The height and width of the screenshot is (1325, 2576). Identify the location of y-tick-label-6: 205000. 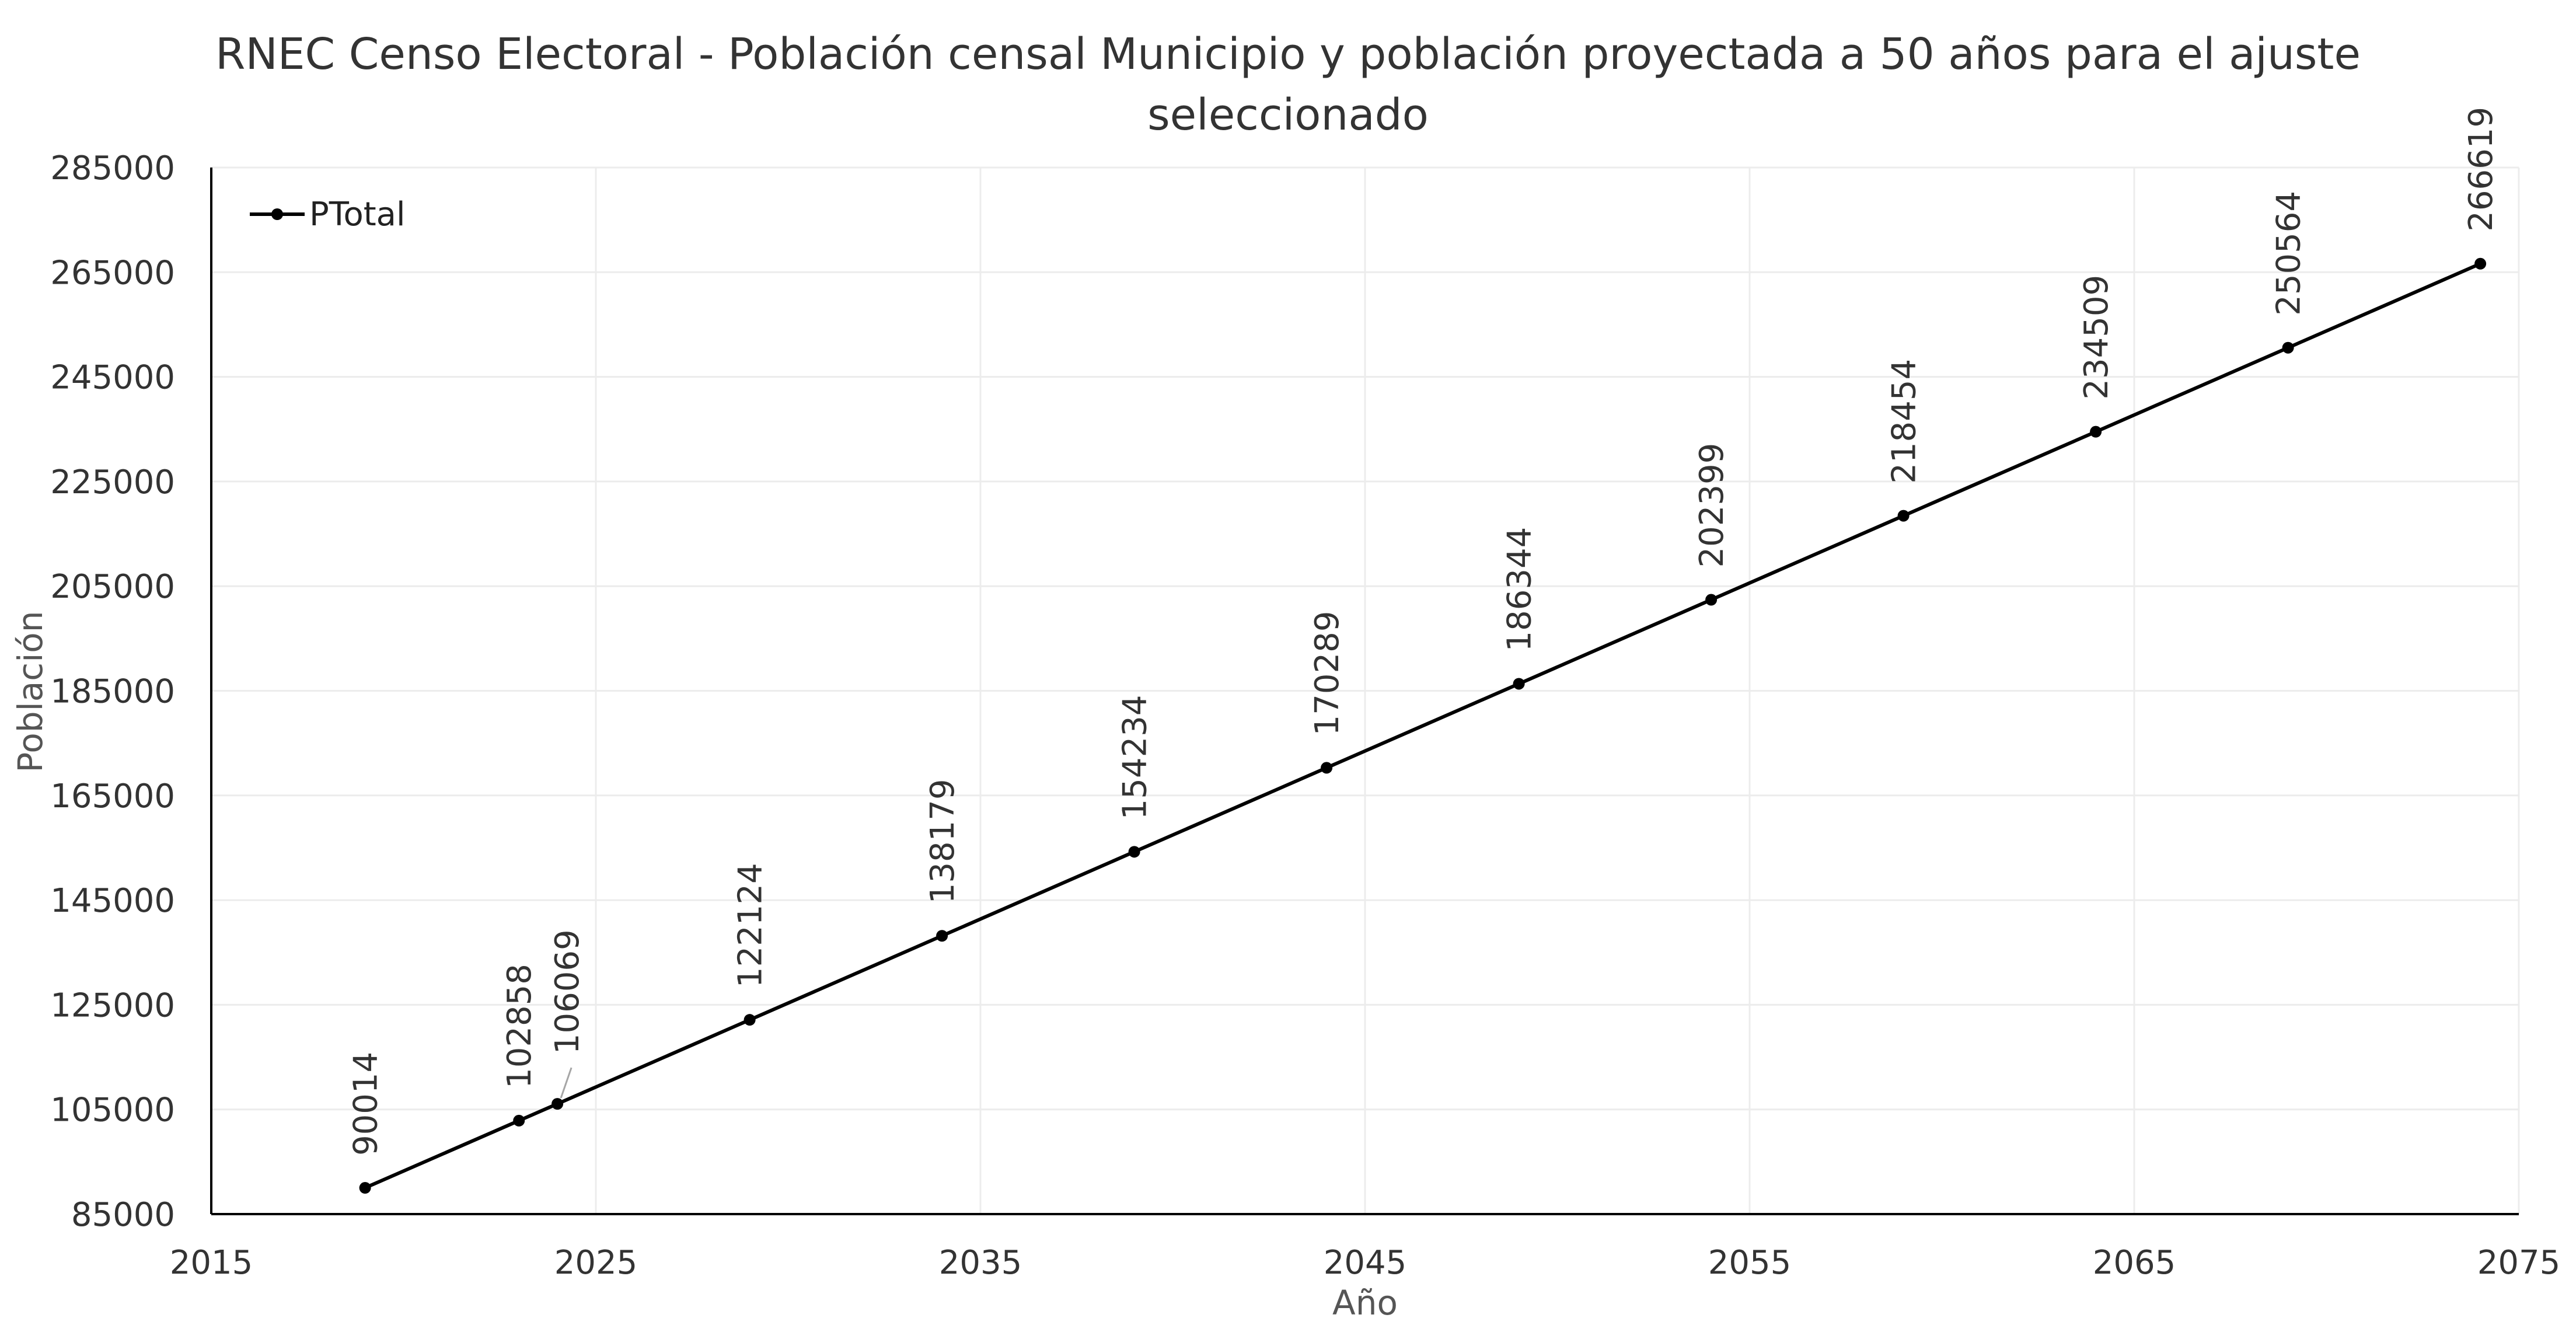
(112, 587).